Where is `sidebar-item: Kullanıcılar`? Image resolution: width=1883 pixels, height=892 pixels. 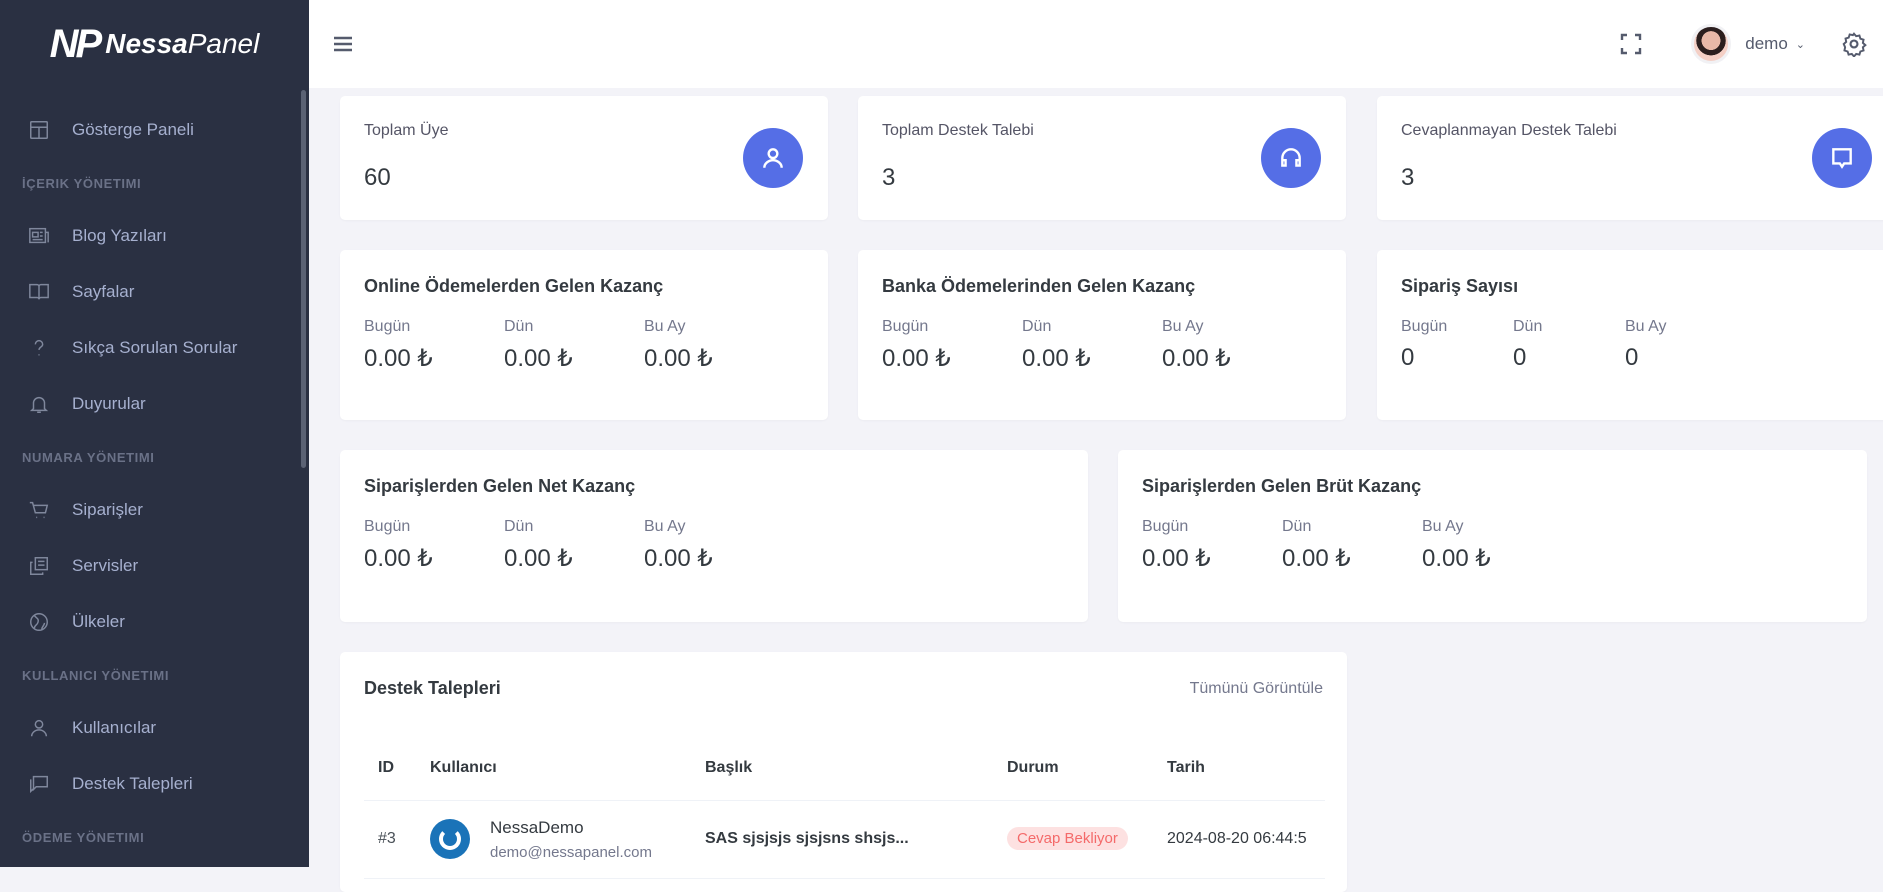 sidebar-item: Kullanıcılar is located at coordinates (154, 728).